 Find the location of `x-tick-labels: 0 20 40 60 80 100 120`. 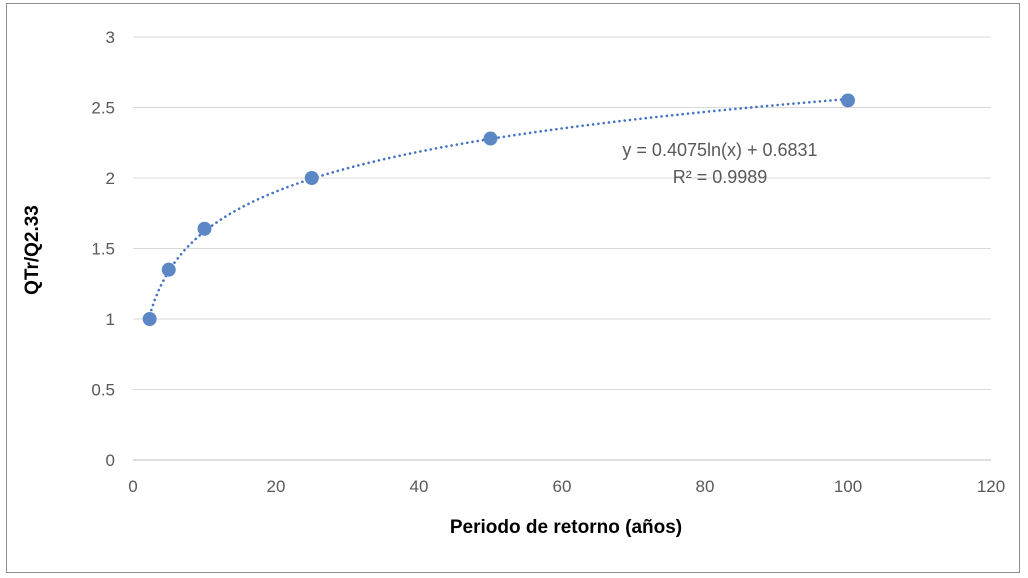

x-tick-labels: 0 20 40 60 80 100 120 is located at coordinates (566, 486).